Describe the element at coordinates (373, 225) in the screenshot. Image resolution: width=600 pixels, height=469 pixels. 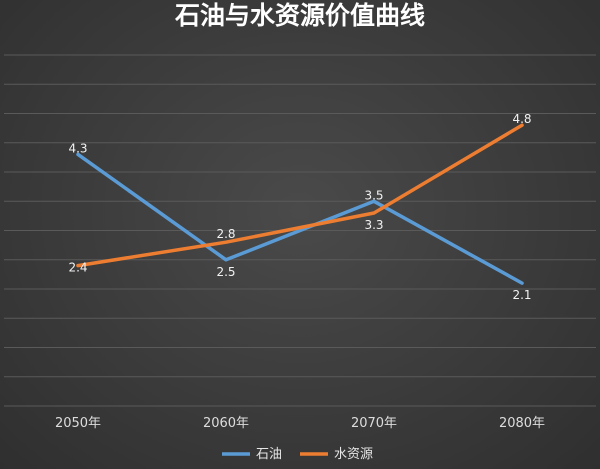
I see `data-label: 3.3` at that location.